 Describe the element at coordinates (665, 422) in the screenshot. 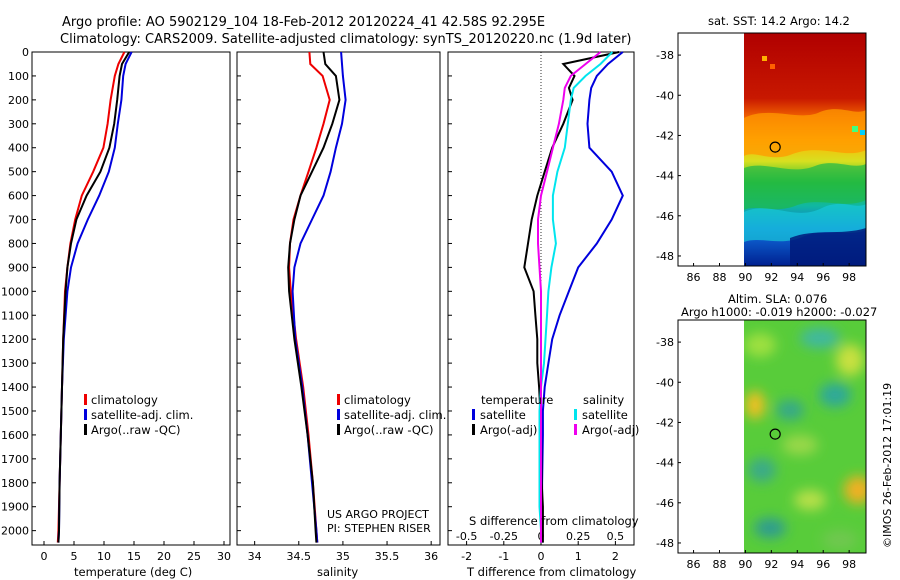

I see `lat-tick-label: -42` at that location.